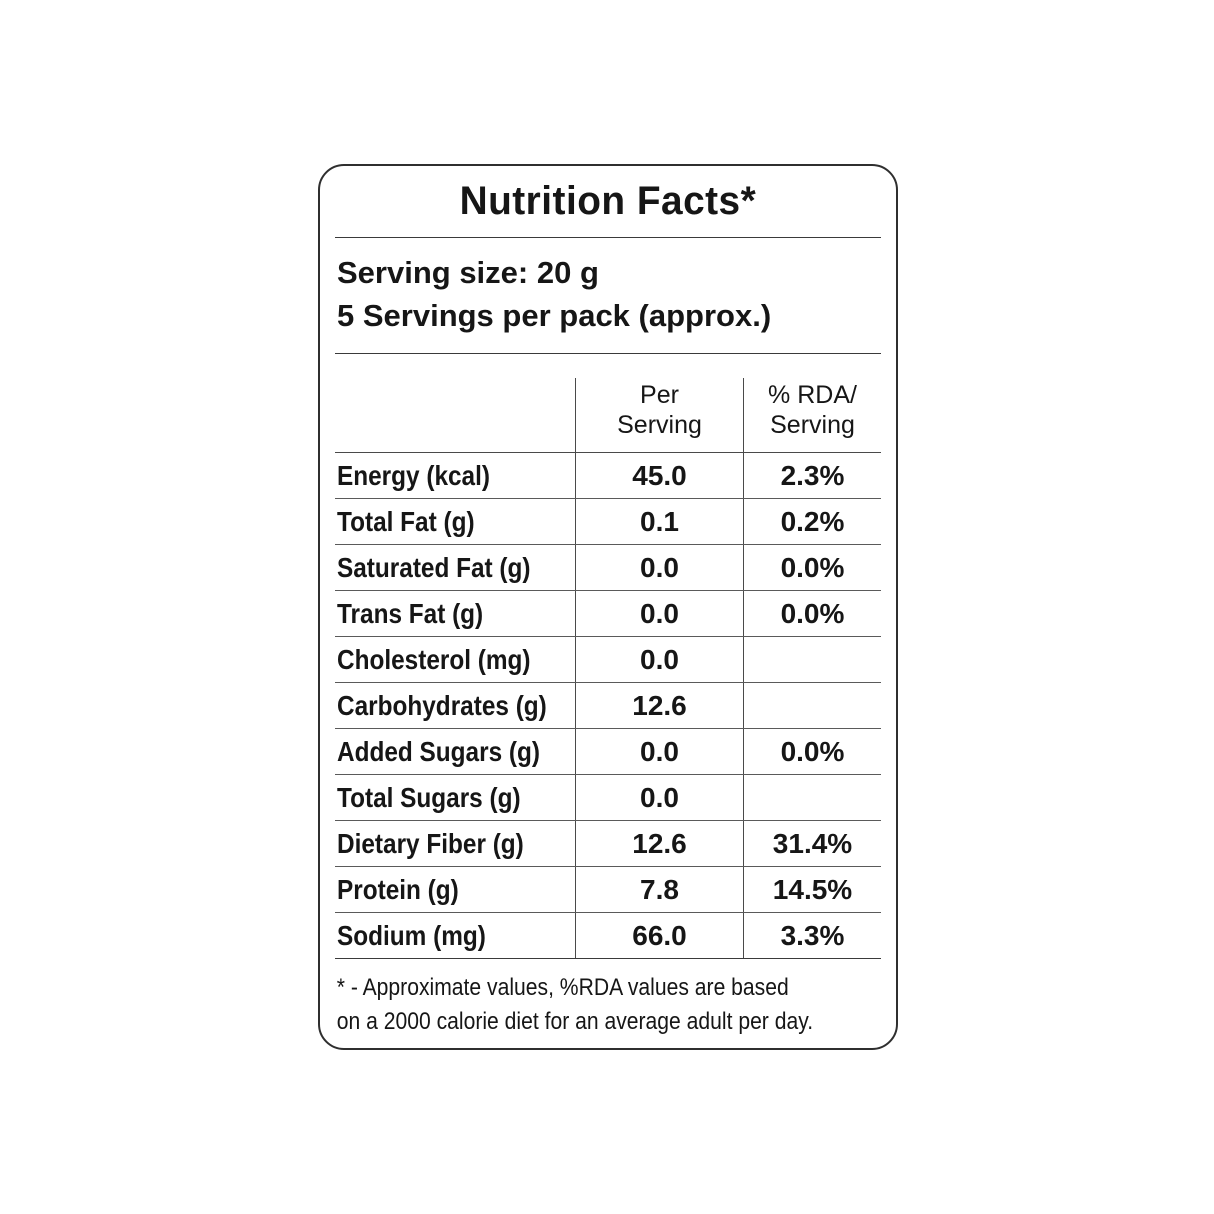  I want to click on nutrient-name: Saturated Fat (g), so click(434, 567).